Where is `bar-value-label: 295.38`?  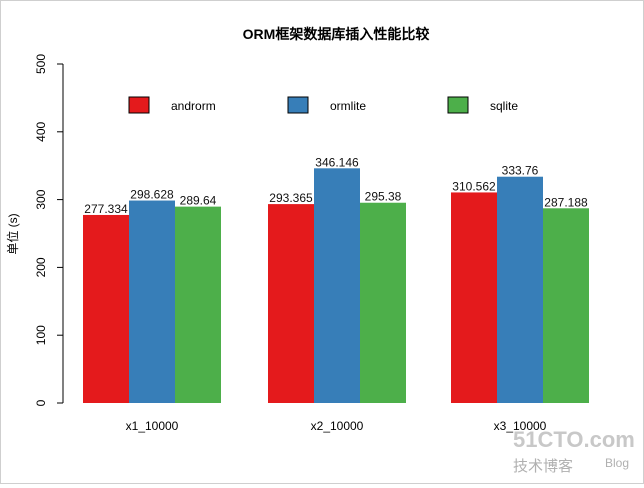
bar-value-label: 295.38 is located at coordinates (383, 197).